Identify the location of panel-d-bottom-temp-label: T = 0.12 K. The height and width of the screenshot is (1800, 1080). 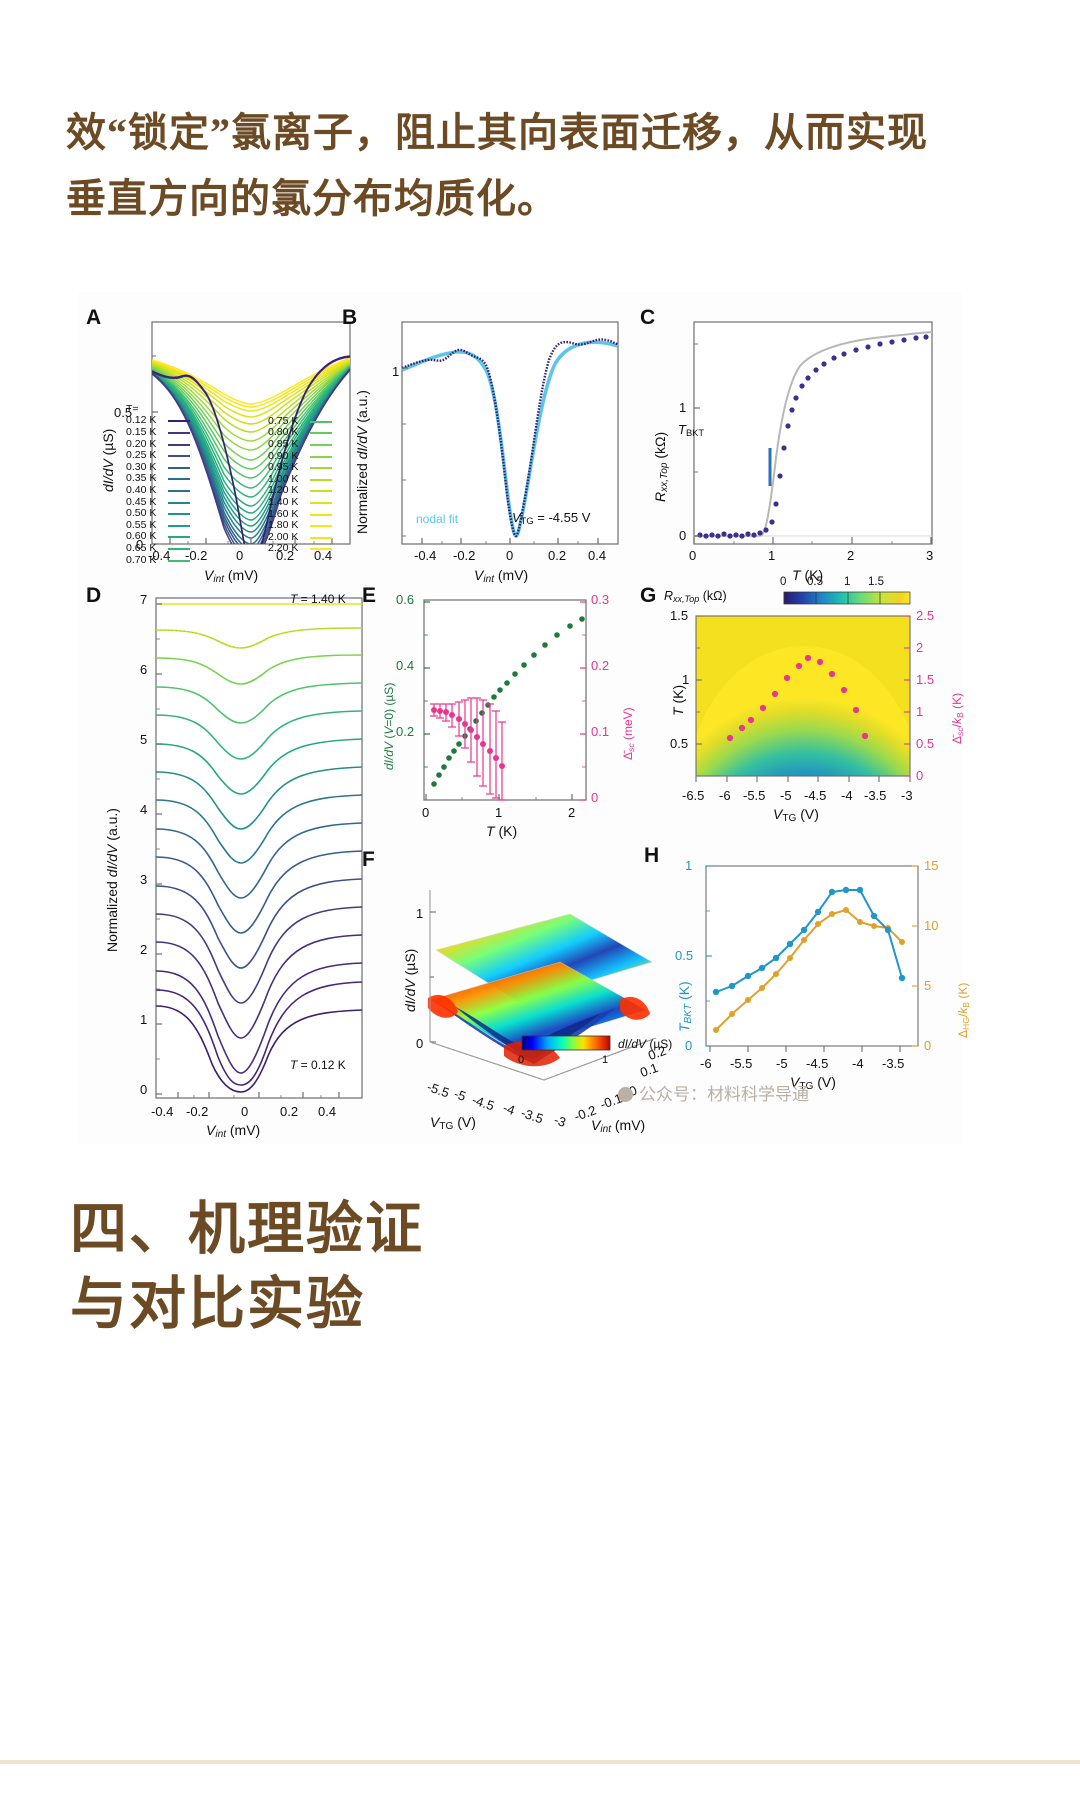
(318, 1065).